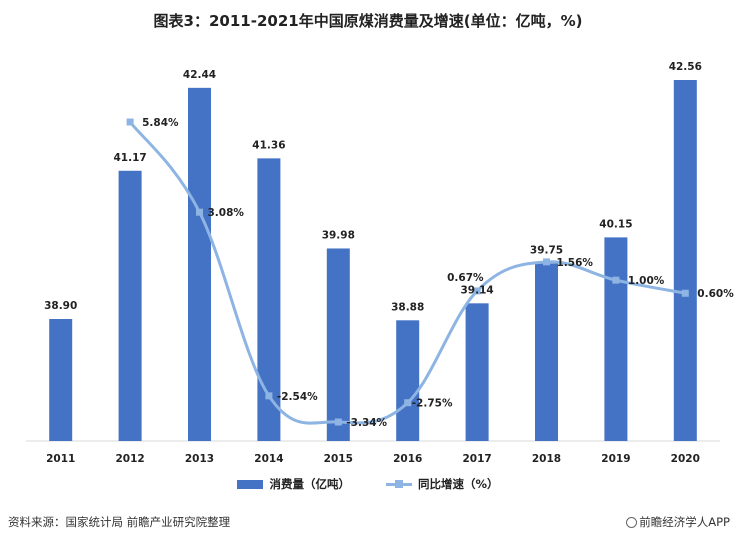  Describe the element at coordinates (546, 250) in the screenshot. I see `bar-label-2018: 39.75` at that location.